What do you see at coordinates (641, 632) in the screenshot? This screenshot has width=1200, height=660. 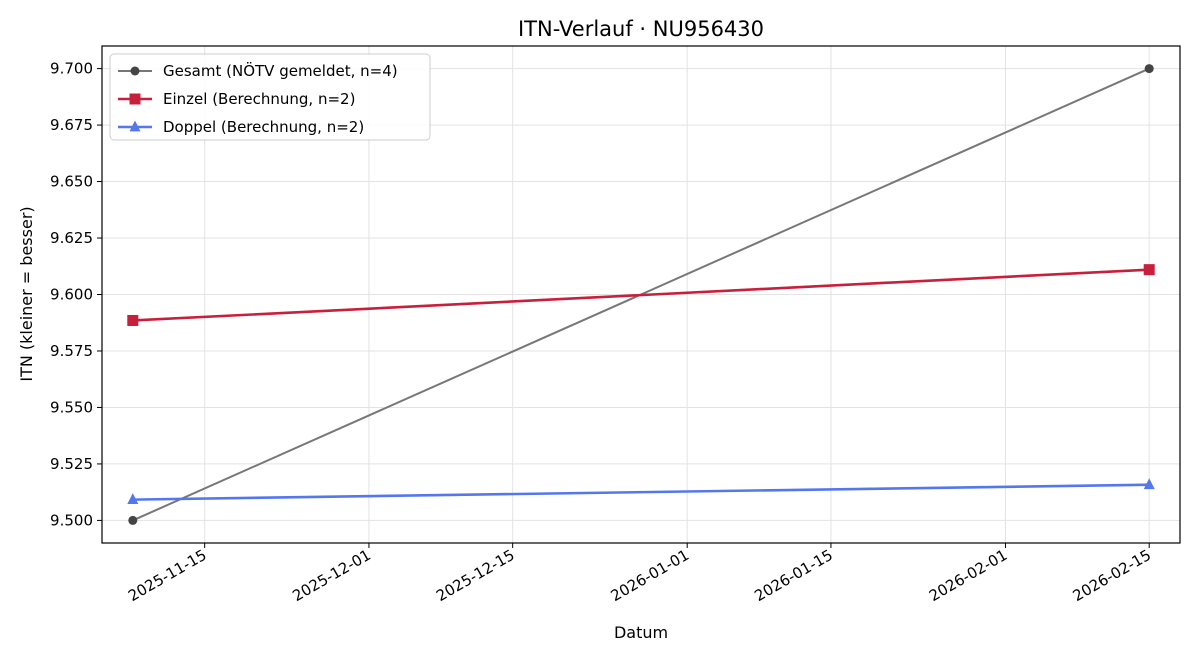 I see `x-axis-label: Datum` at bounding box center [641, 632].